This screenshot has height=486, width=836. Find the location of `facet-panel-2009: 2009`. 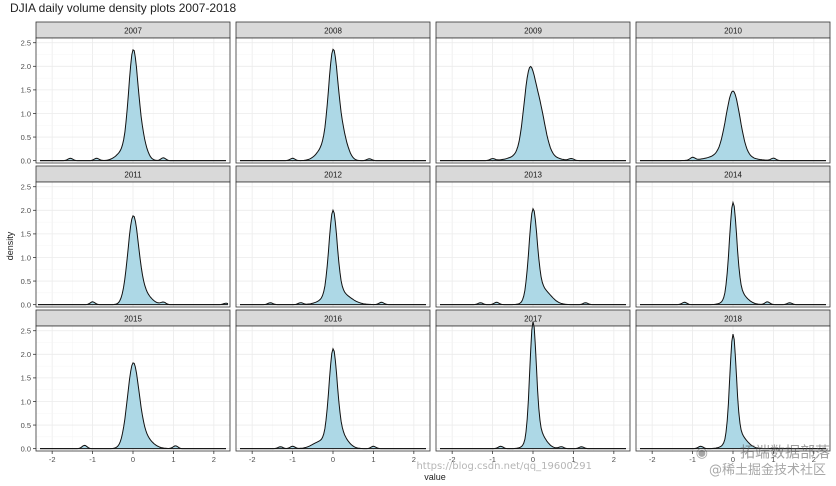

facet-panel-2009: 2009 is located at coordinates (533, 92).